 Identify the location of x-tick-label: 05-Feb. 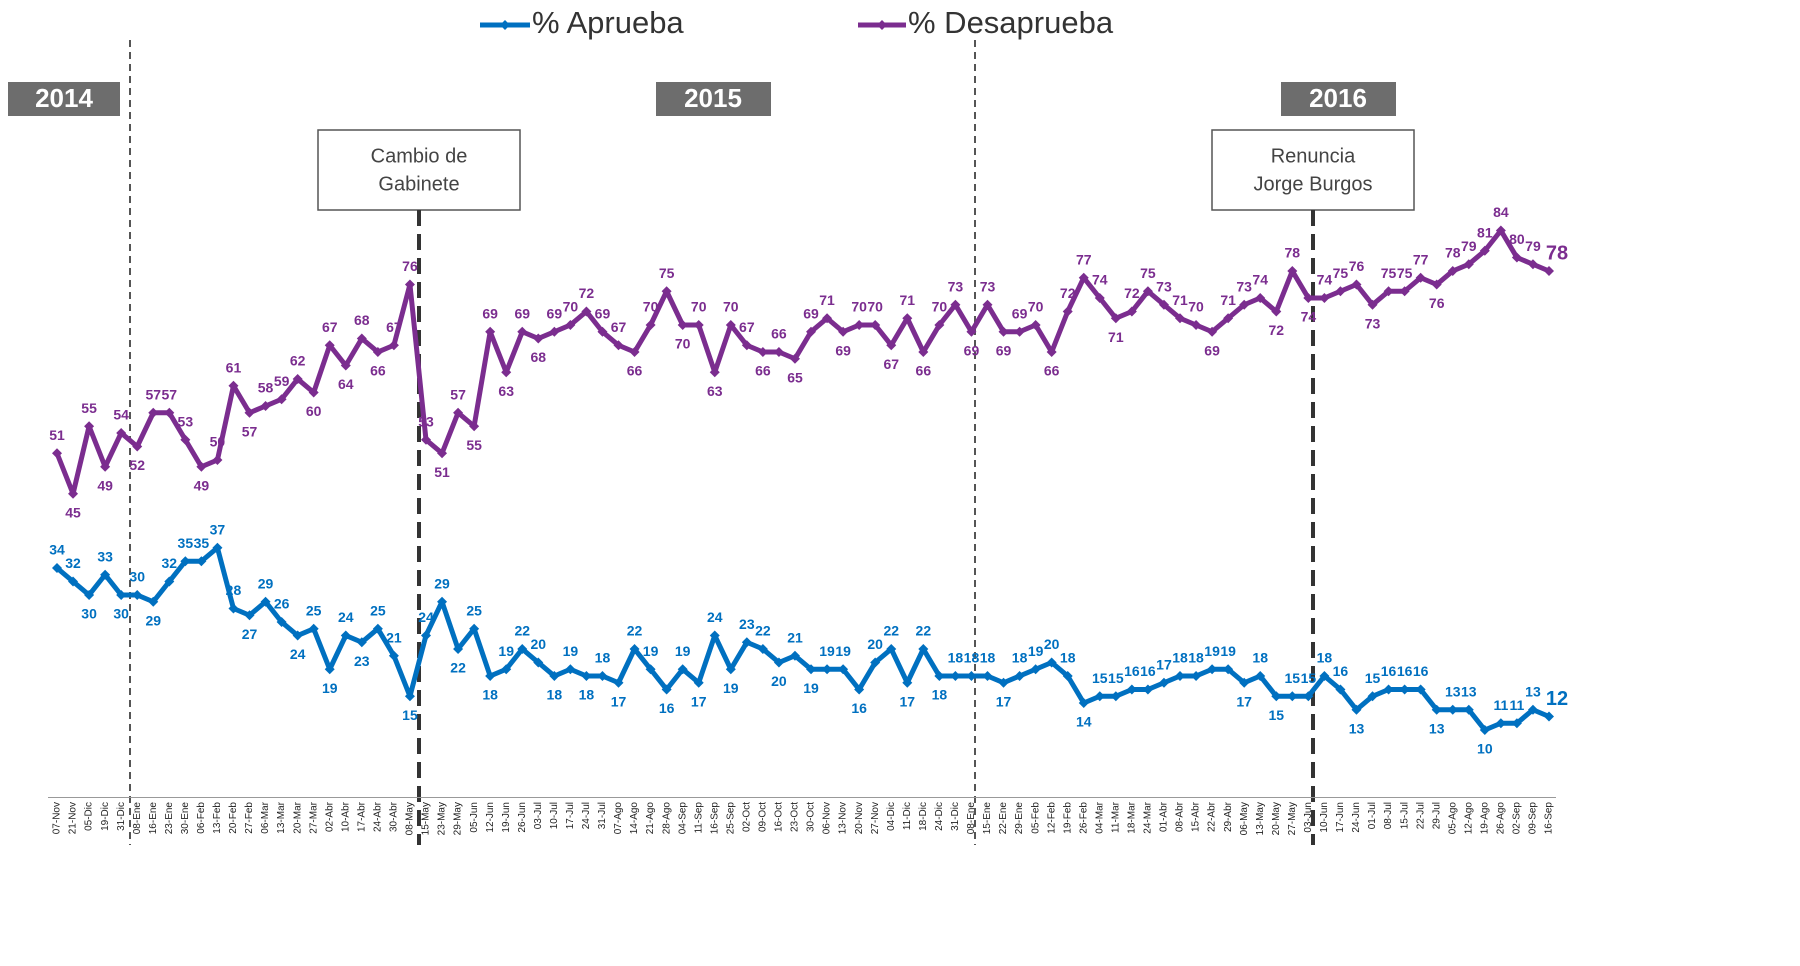
(1035, 818).